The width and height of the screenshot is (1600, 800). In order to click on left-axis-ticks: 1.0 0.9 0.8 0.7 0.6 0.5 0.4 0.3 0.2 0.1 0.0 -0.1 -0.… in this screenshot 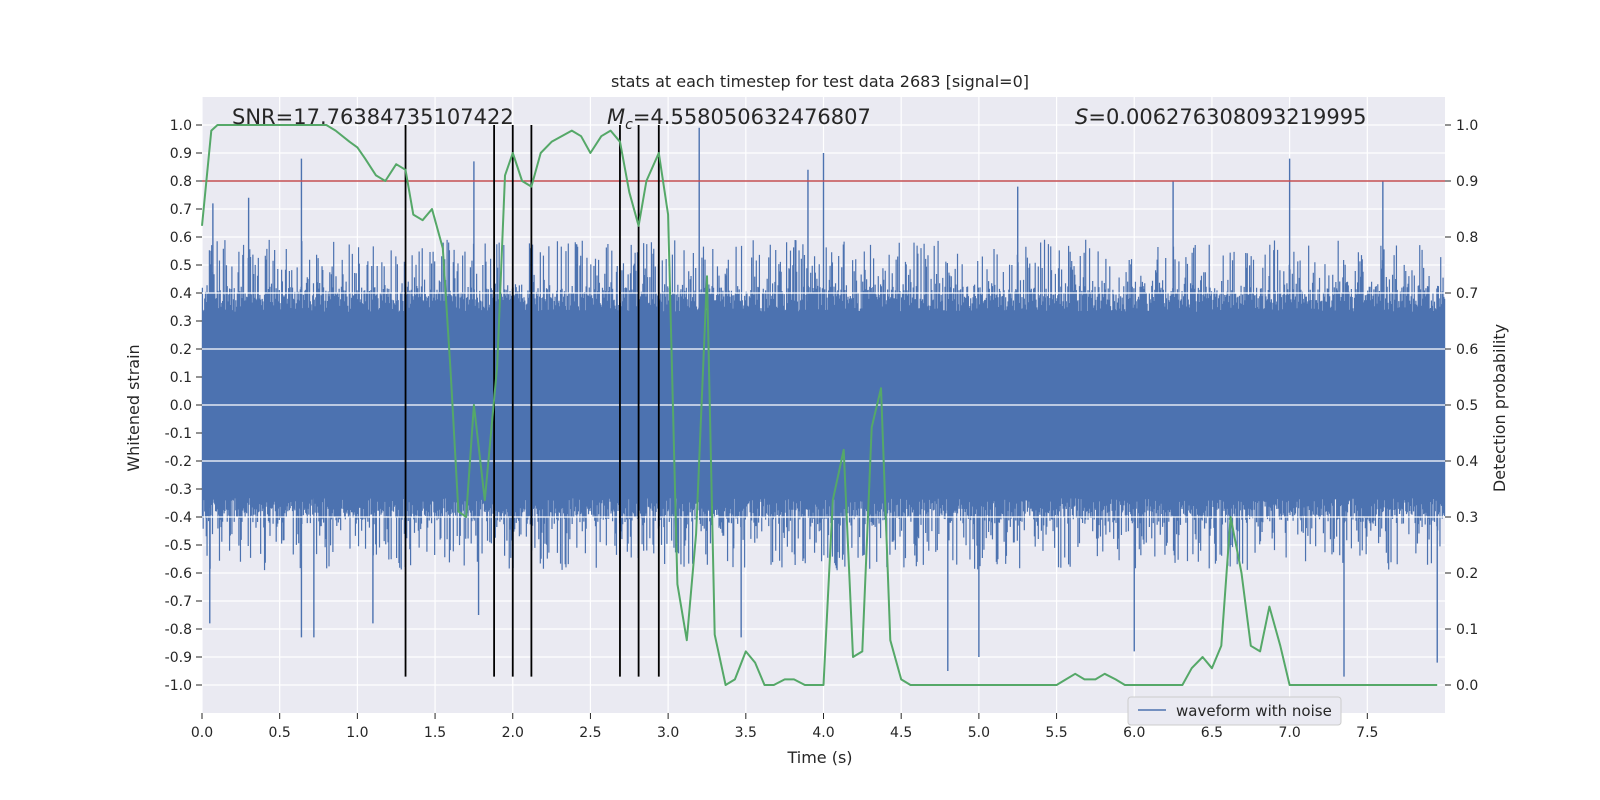, I will do `click(183, 406)`.